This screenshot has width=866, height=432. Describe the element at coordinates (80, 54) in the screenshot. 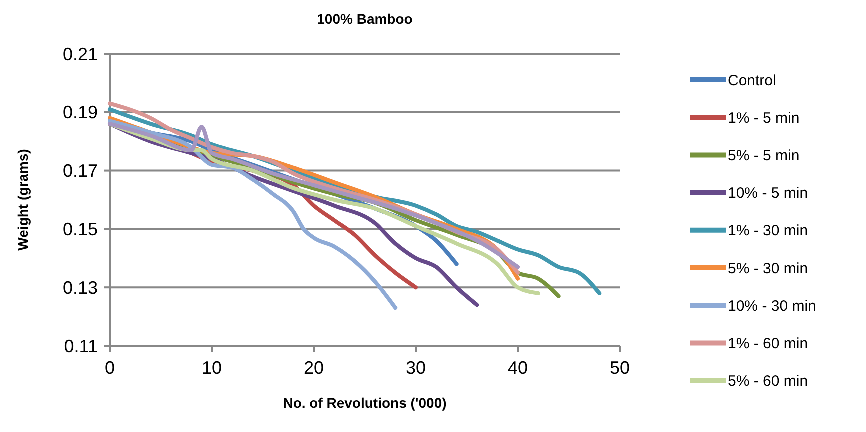

I see `y-tick-label: 0.21` at that location.